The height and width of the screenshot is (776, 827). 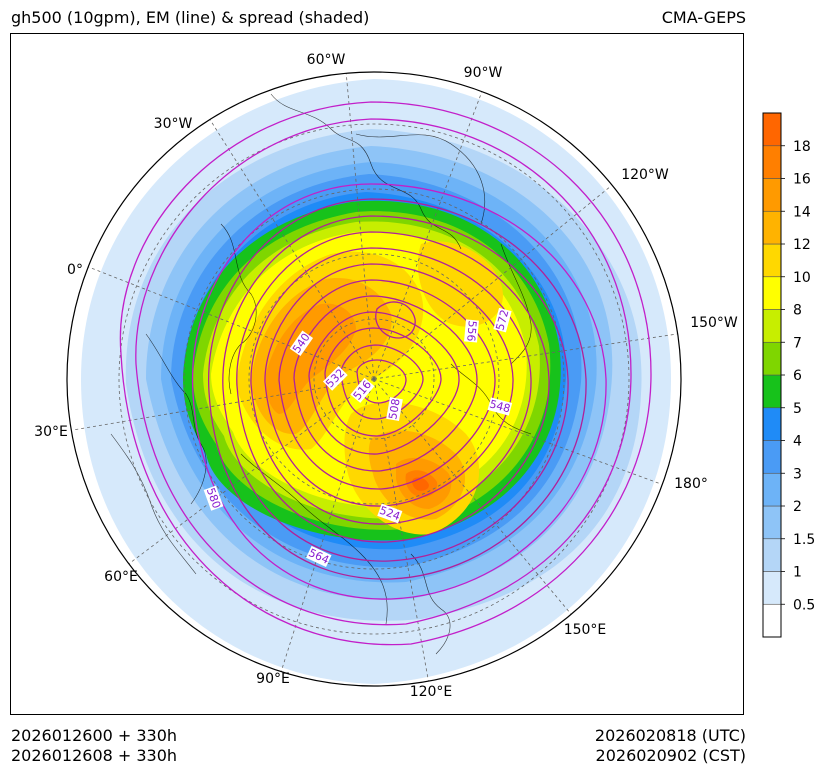 What do you see at coordinates (802, 245) in the screenshot?
I see `colorbar-tick-label: 12` at bounding box center [802, 245].